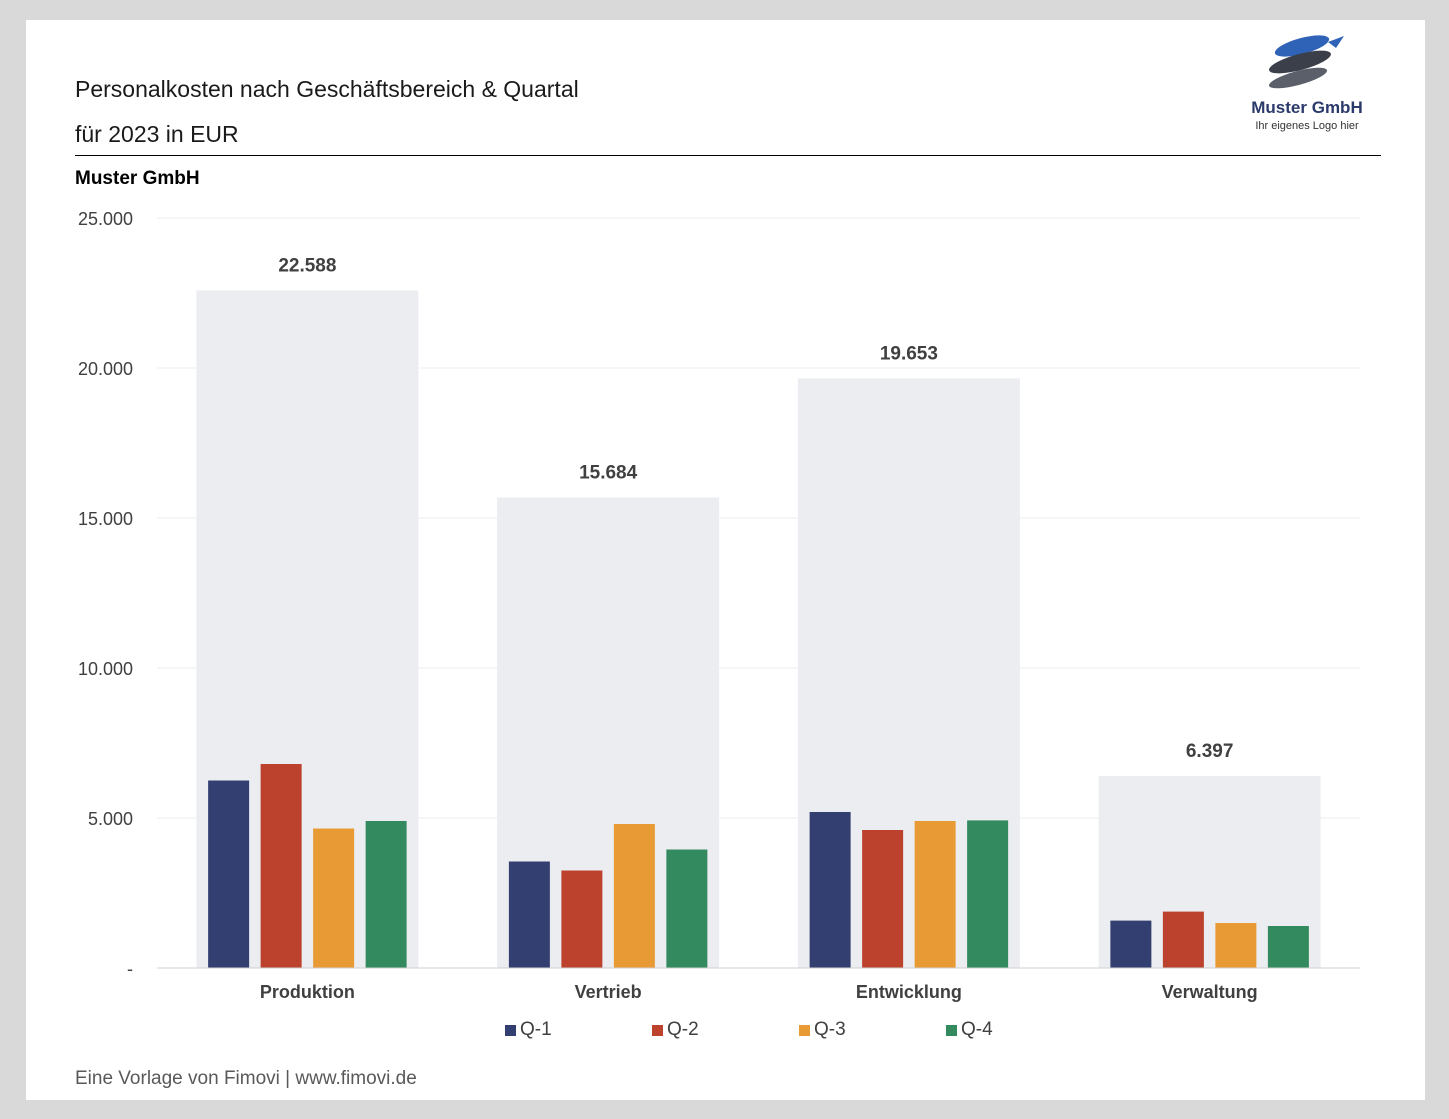  What do you see at coordinates (157, 134) in the screenshot?
I see `chart-subtitle: für 2023 in EUR` at bounding box center [157, 134].